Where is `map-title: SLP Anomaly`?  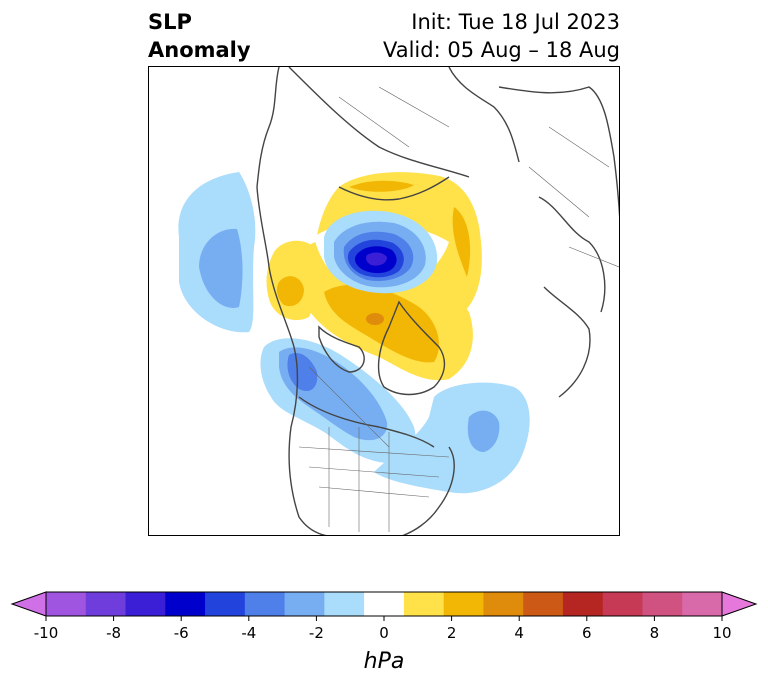
map-title: SLP Anomaly is located at coordinates (199, 36).